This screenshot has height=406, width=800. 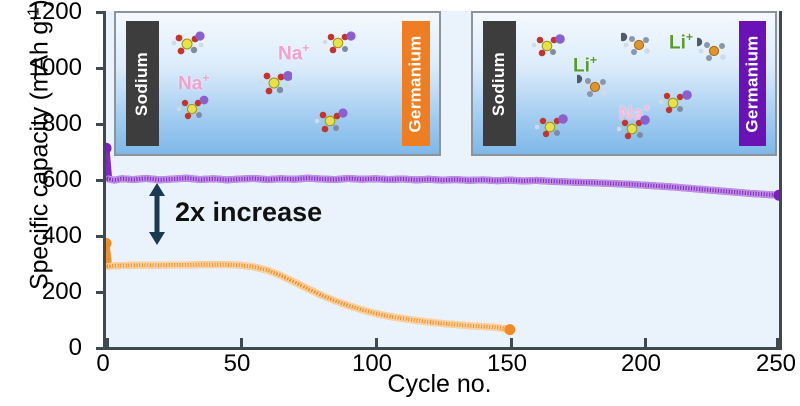 What do you see at coordinates (55, 12) in the screenshot?
I see `y-tick-label-1200: 1200` at bounding box center [55, 12].